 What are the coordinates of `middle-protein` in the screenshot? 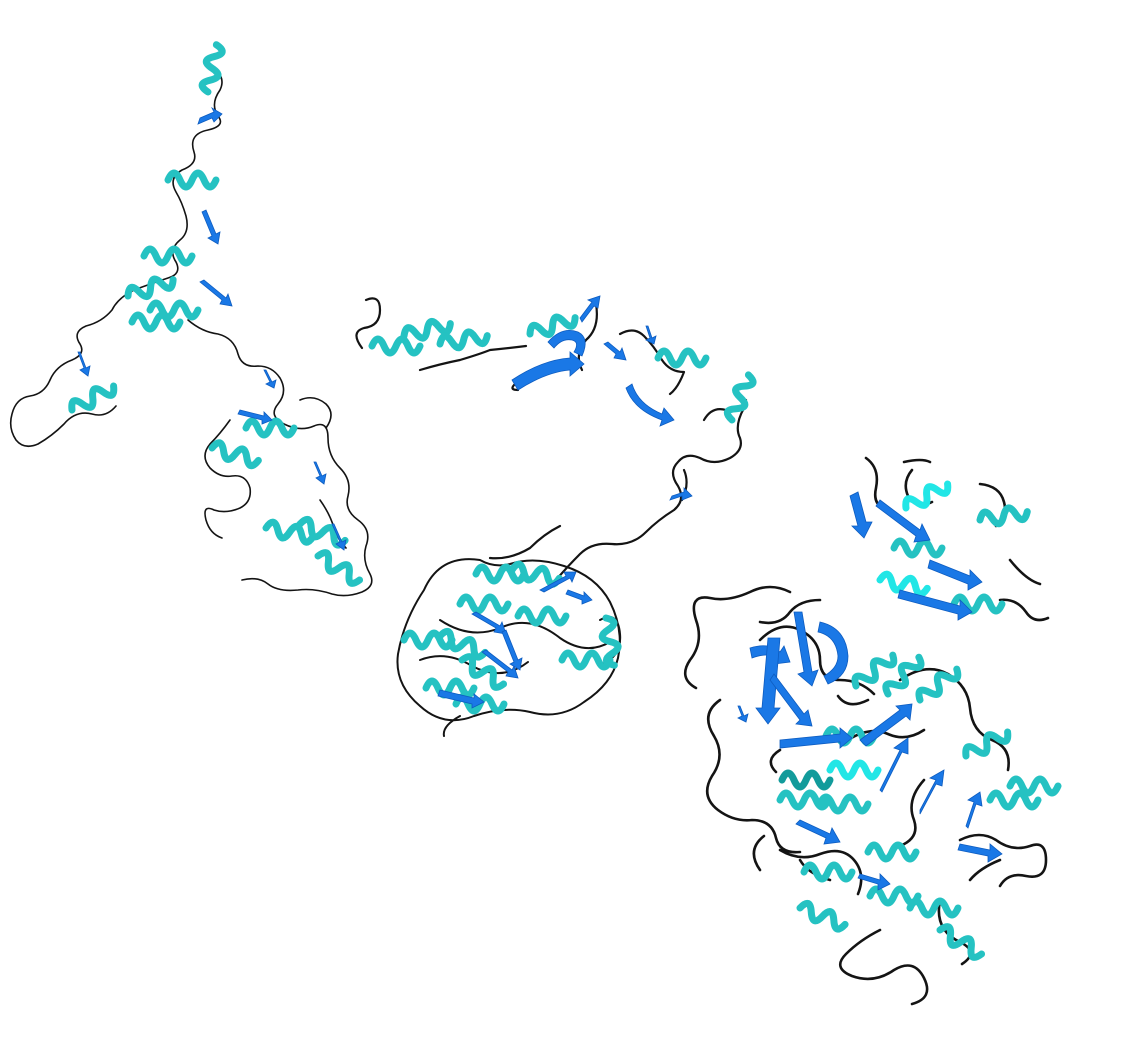 It's located at (555, 516).